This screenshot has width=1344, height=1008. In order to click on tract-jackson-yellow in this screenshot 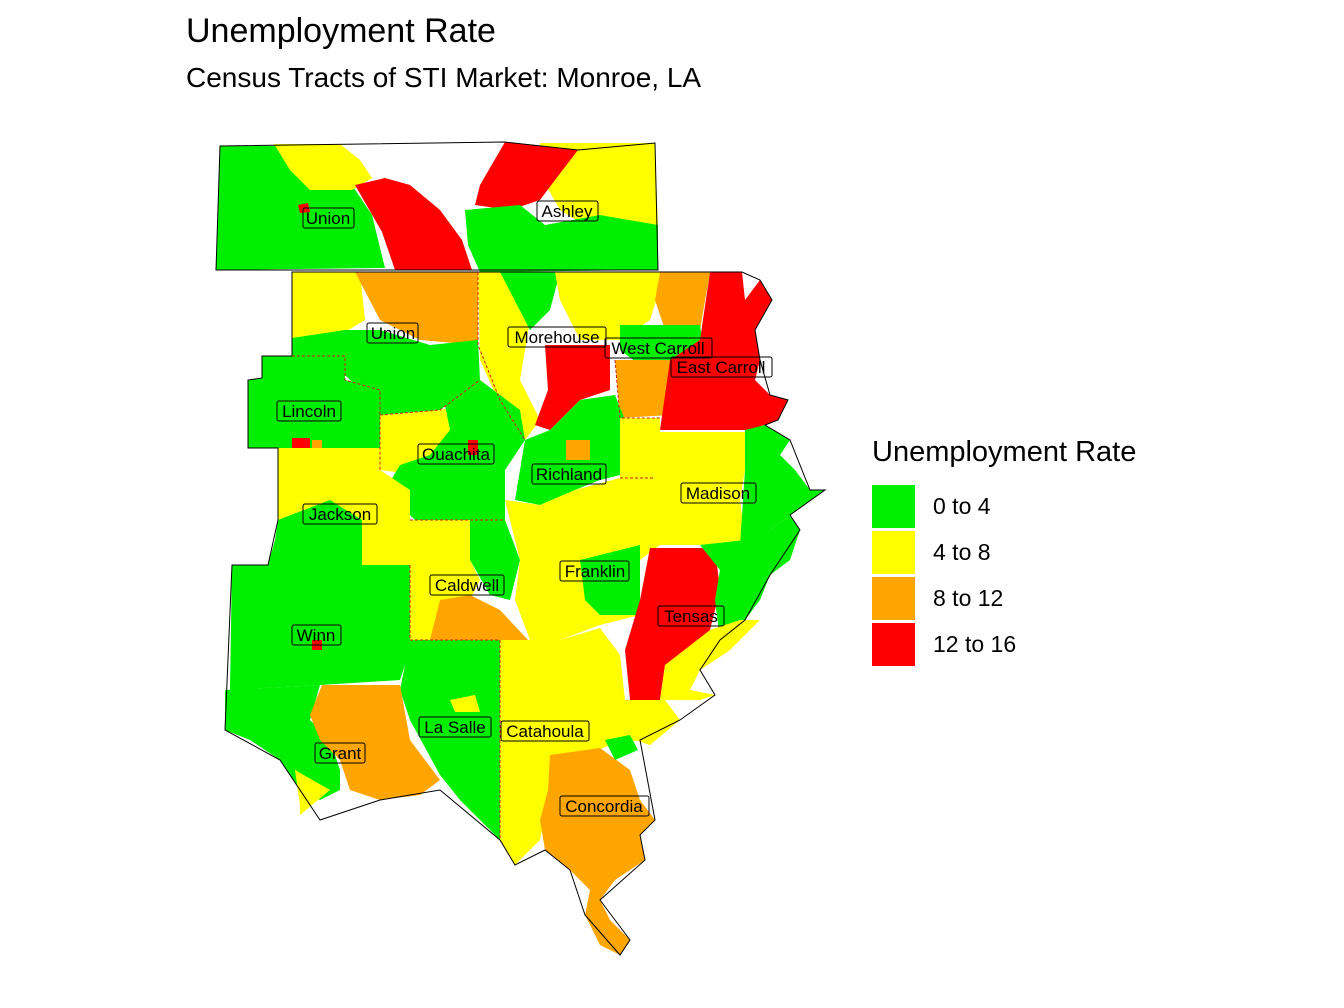, I will do `click(344, 506)`.